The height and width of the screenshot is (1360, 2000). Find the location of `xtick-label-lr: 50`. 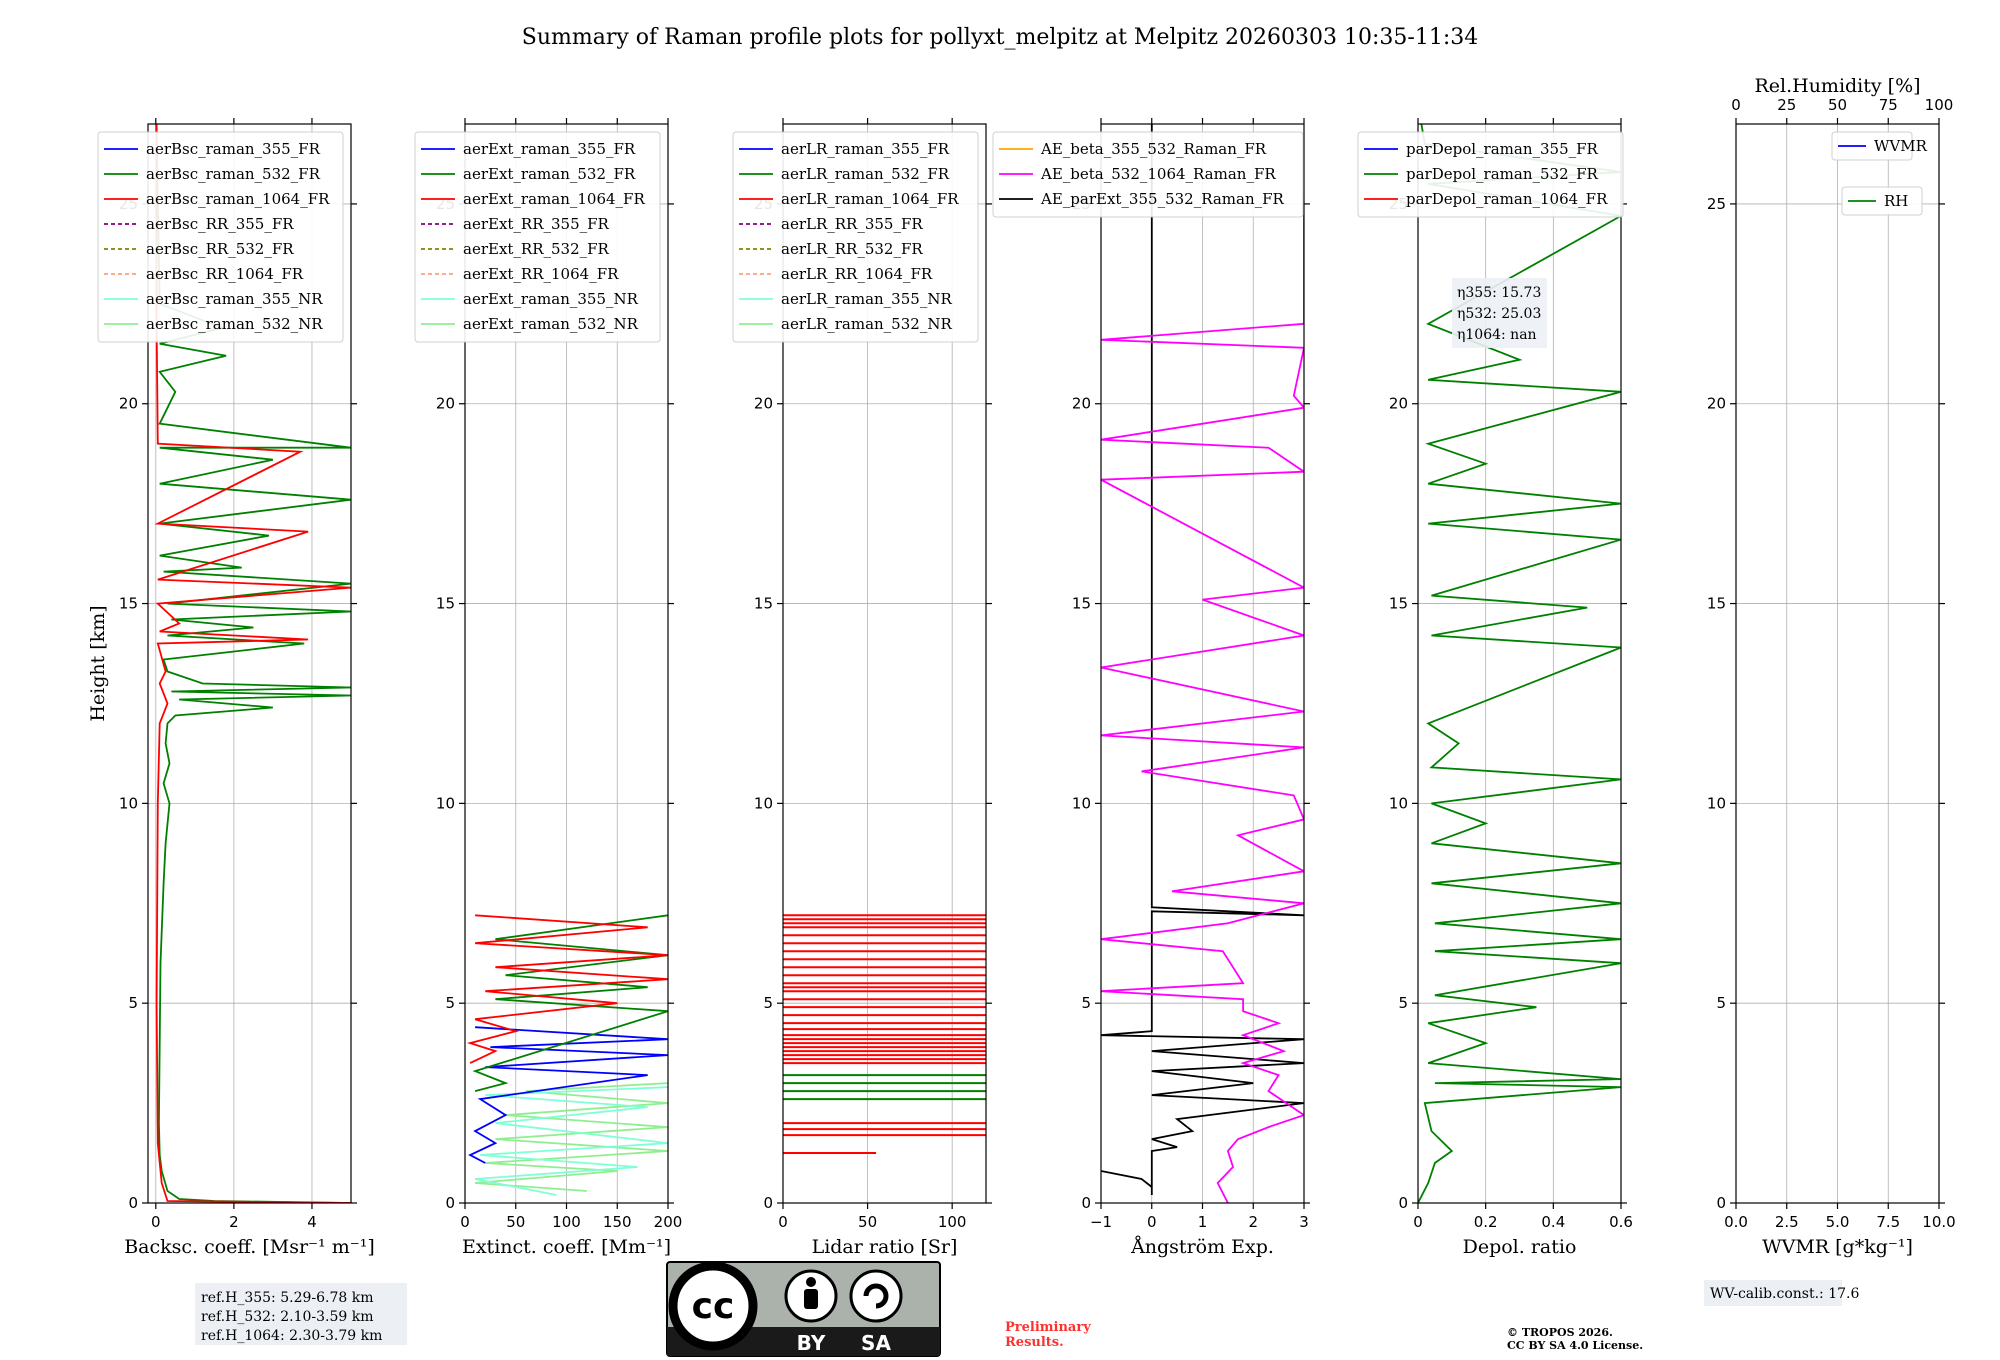

xtick-label-lr: 50 is located at coordinates (867, 1222).